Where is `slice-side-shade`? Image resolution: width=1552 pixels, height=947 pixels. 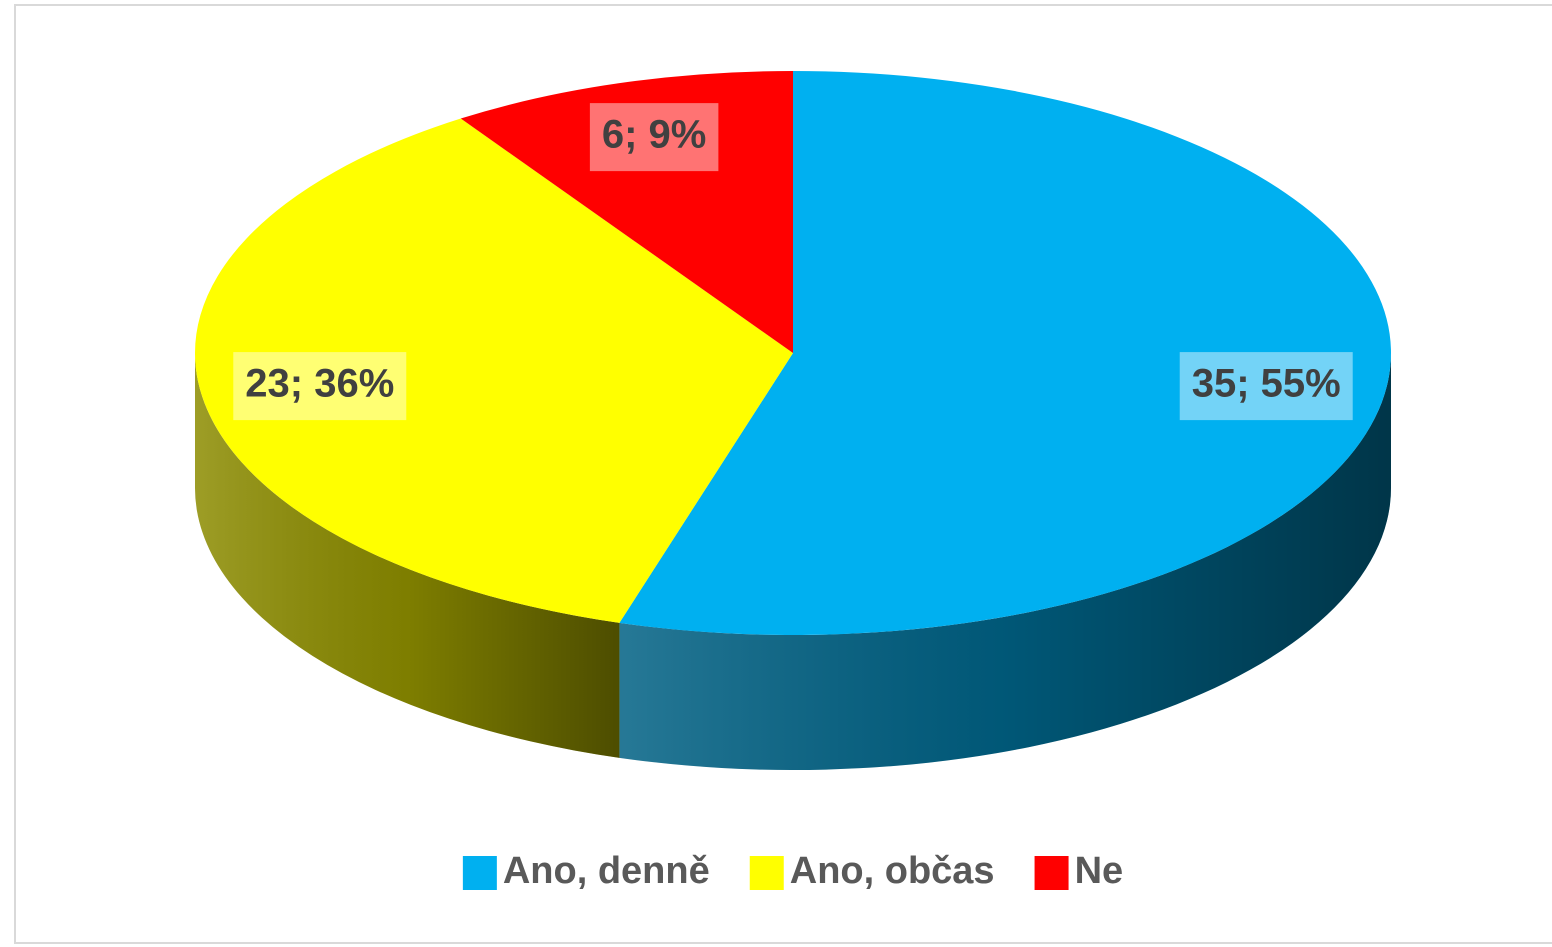
slice-side-shade is located at coordinates (407, 555).